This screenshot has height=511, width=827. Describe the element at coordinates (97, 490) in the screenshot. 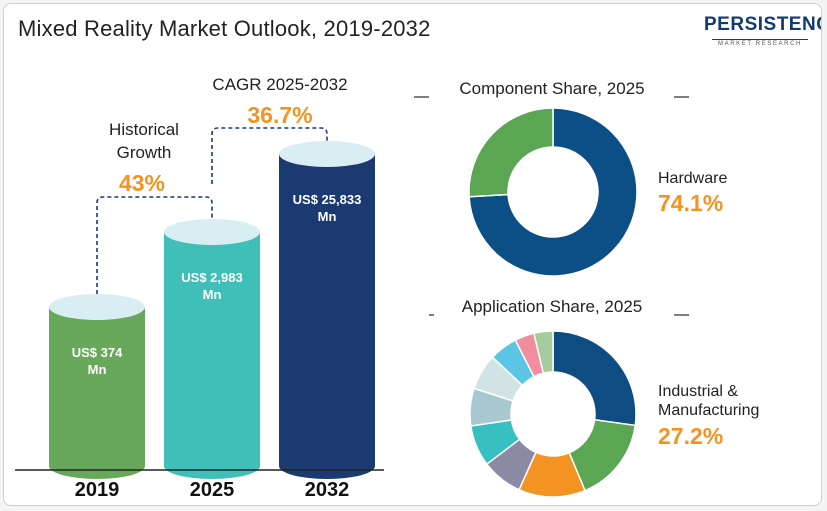

I see `x-tick-label: 2019` at that location.